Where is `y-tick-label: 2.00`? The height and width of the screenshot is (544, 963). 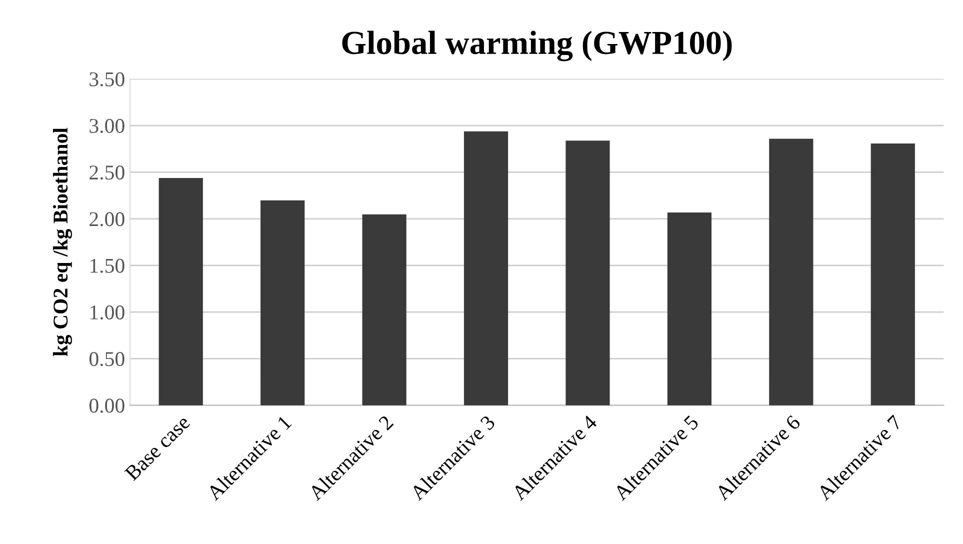
y-tick-label: 2.00 is located at coordinates (107, 219).